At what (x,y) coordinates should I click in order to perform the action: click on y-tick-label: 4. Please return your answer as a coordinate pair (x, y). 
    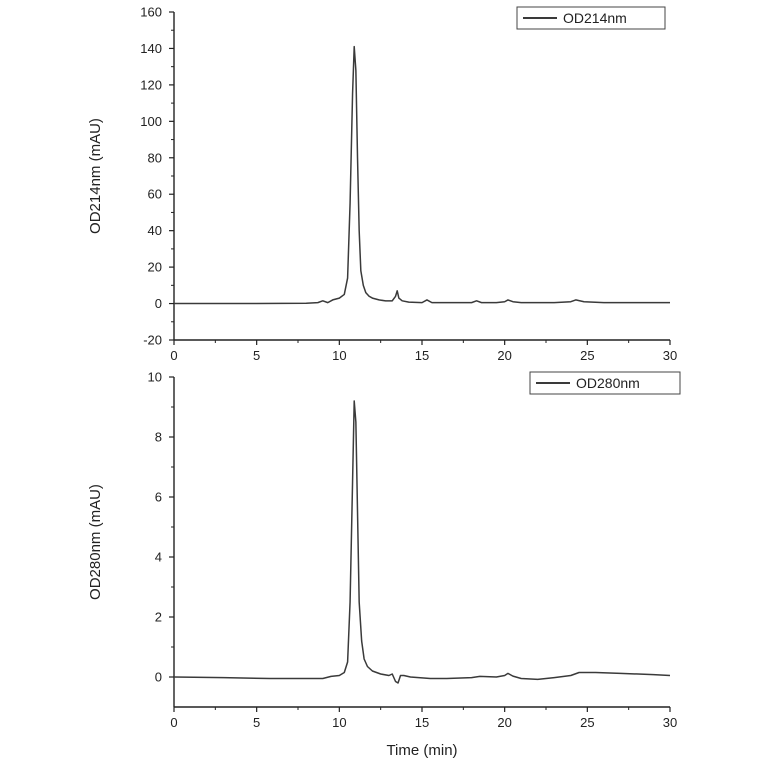
    Looking at the image, I should click on (158, 557).